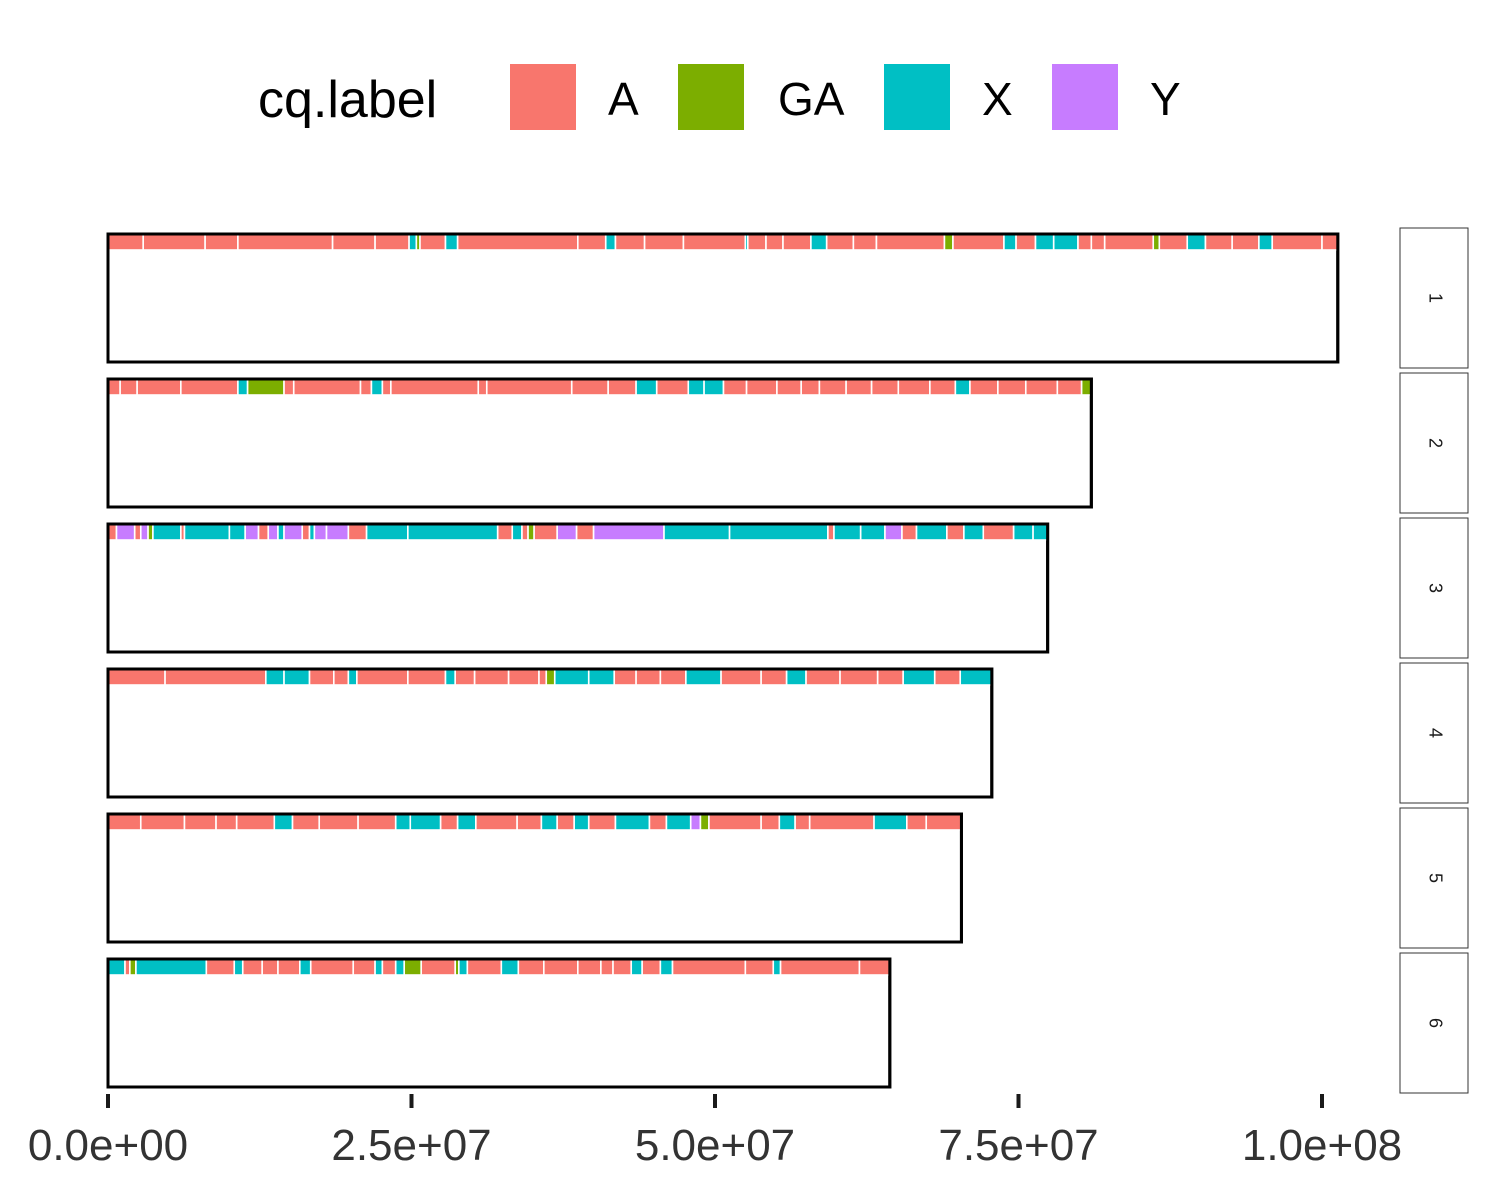 This screenshot has width=1500, height=1200. What do you see at coordinates (1085, 97) in the screenshot?
I see `legend-key-y` at bounding box center [1085, 97].